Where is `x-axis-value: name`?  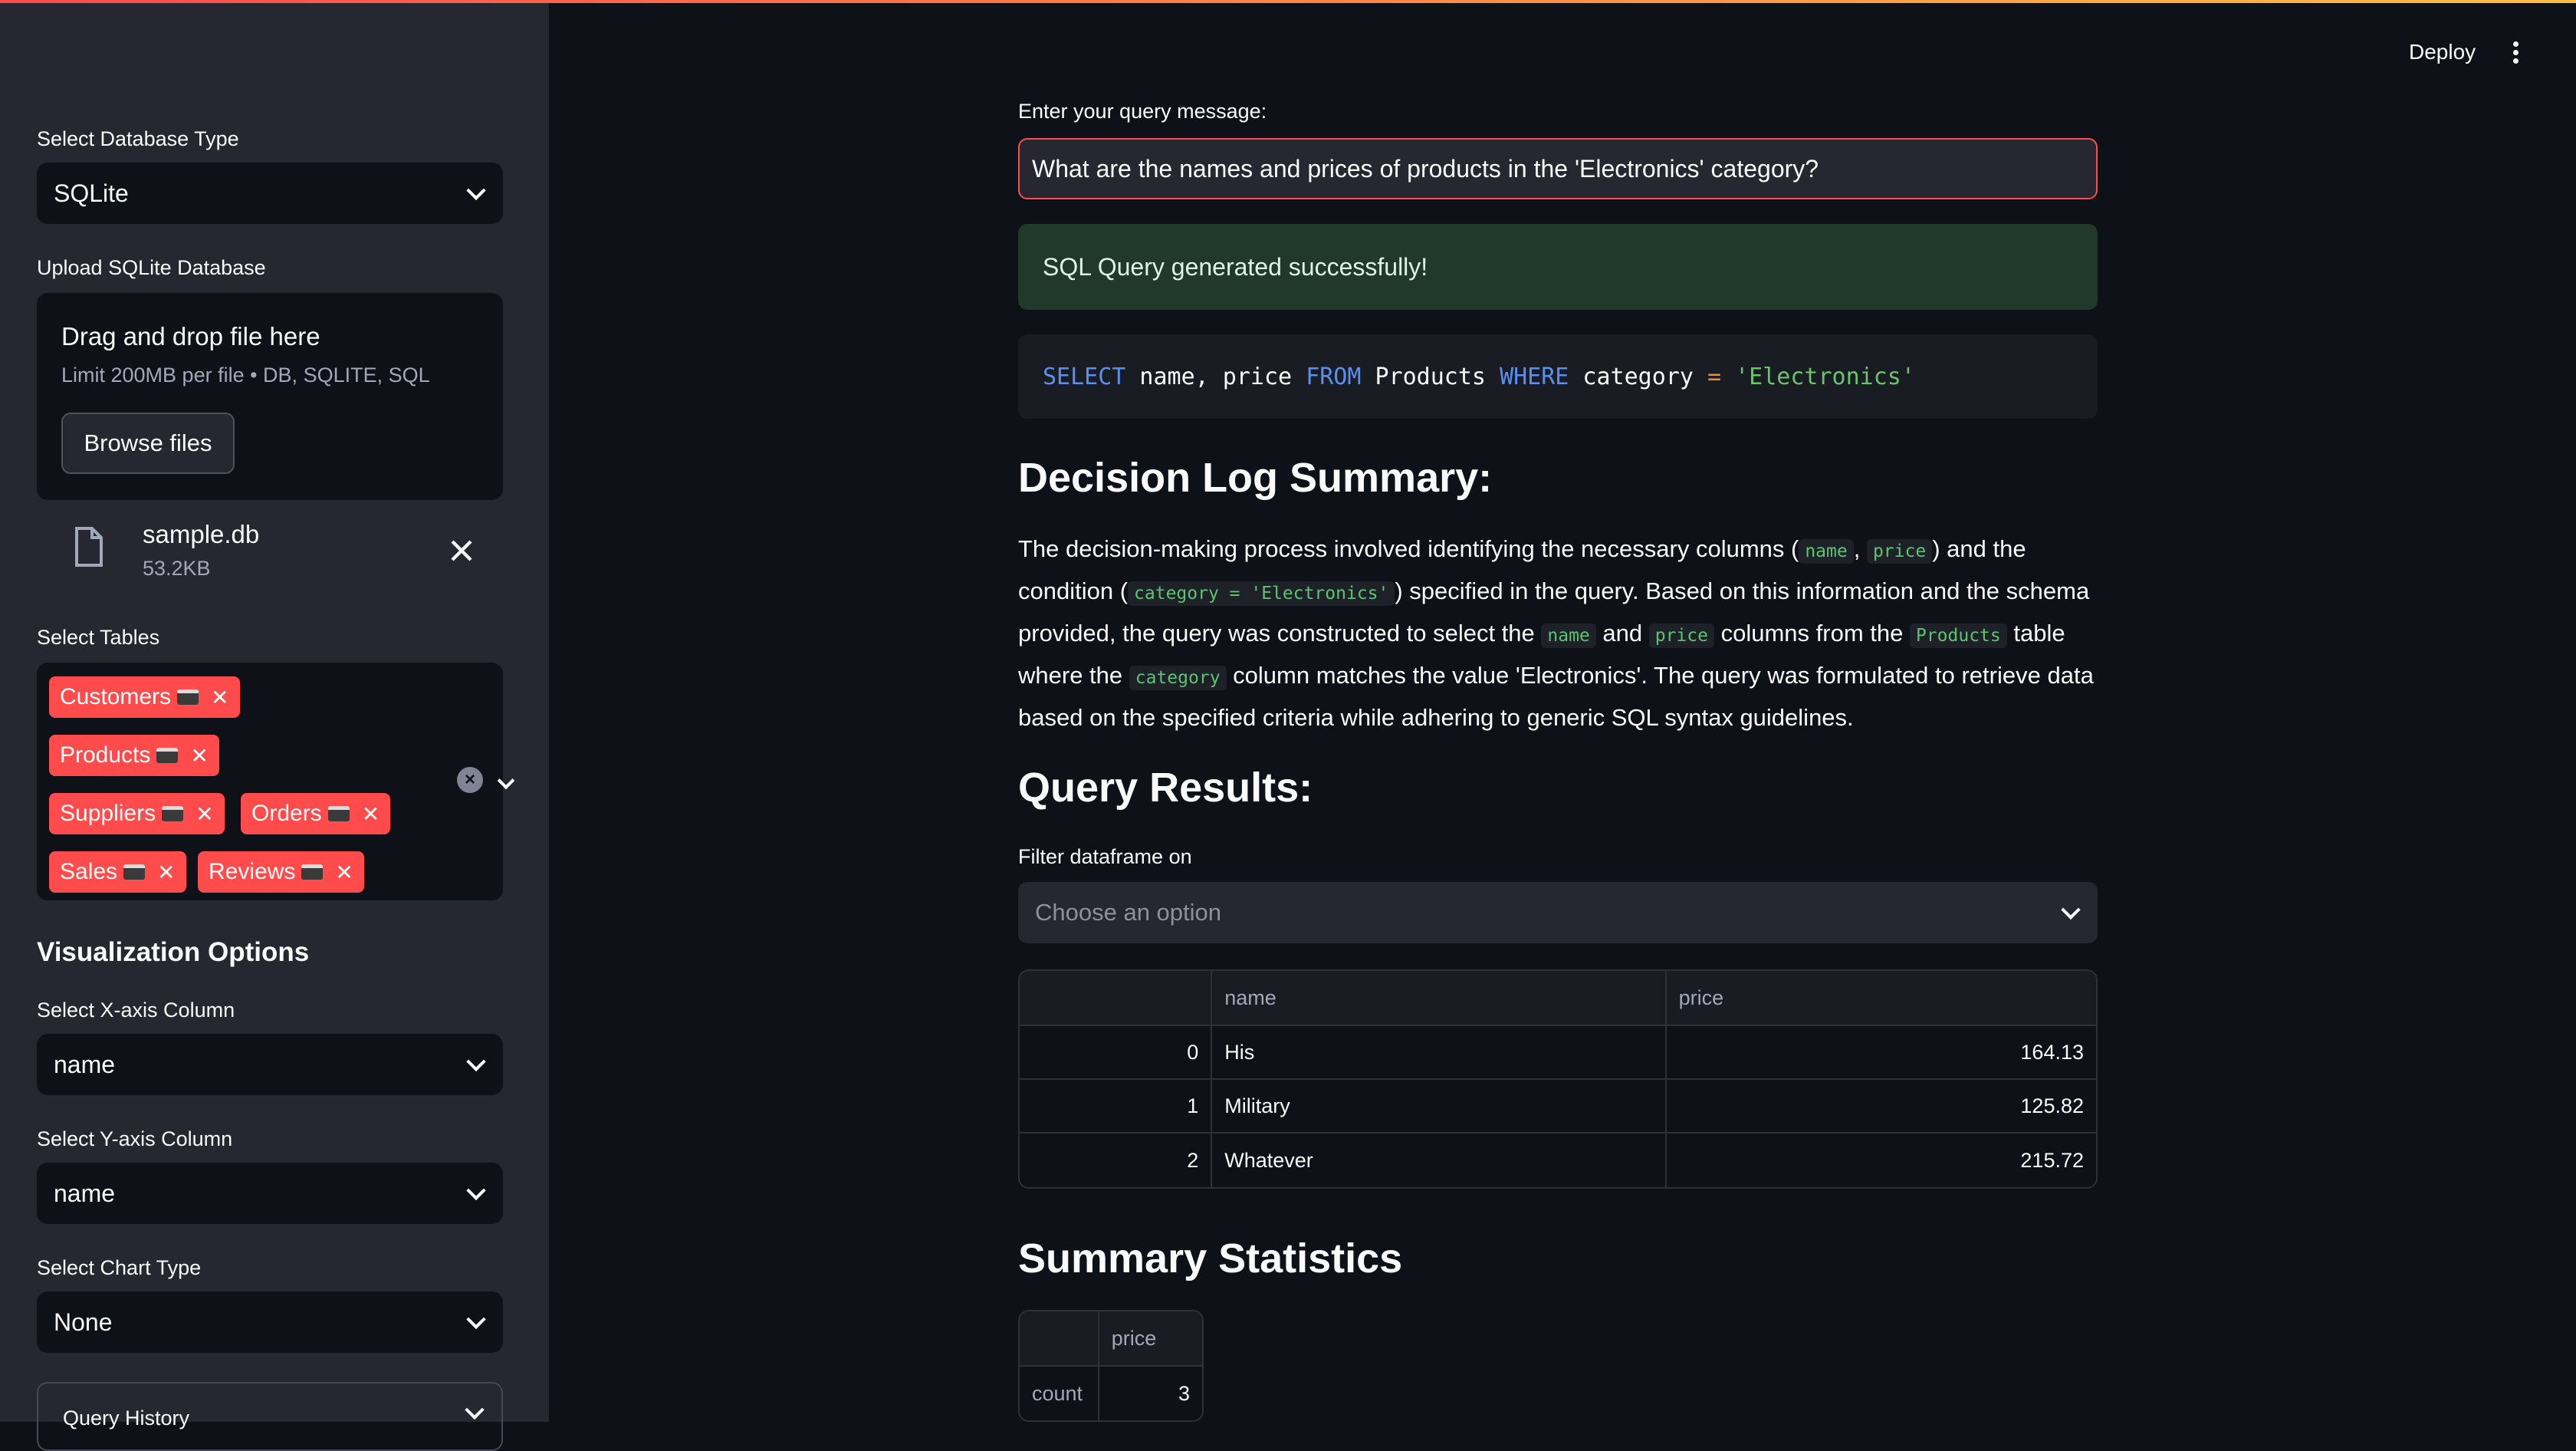 x-axis-value: name is located at coordinates (85, 1064).